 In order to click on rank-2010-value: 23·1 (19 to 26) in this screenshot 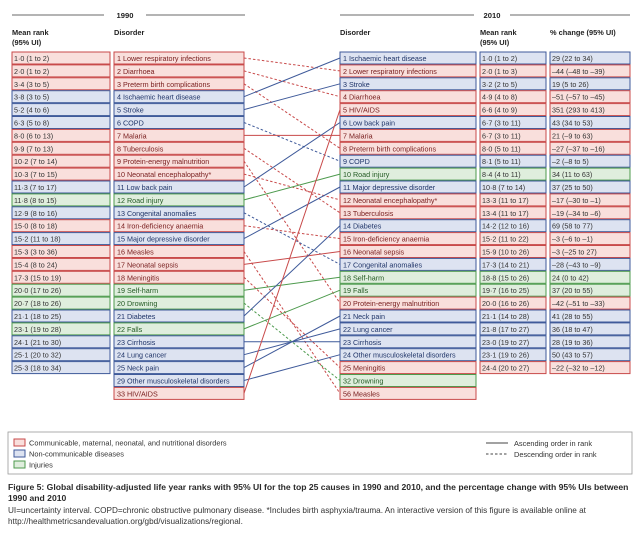, I will do `click(505, 355)`.